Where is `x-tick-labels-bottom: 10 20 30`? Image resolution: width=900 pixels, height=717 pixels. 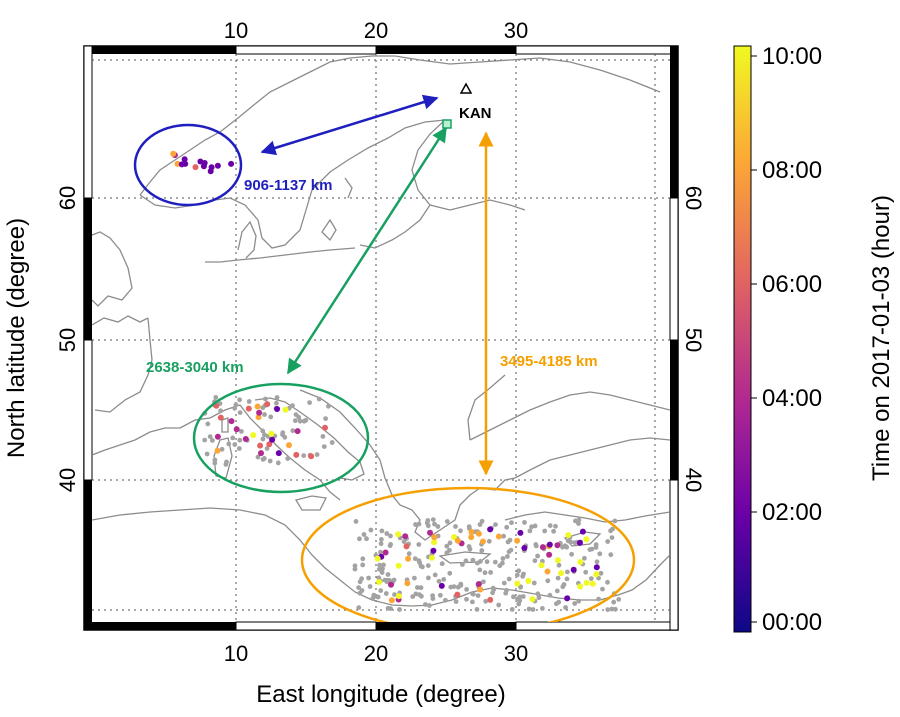 x-tick-labels-bottom: 10 20 30 is located at coordinates (376, 653).